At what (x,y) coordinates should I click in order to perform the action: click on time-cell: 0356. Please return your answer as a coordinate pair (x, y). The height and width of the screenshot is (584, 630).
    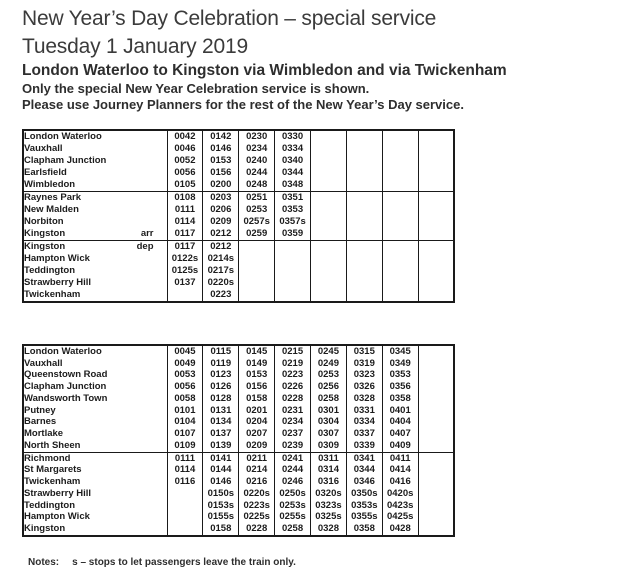
    Looking at the image, I should click on (400, 387).